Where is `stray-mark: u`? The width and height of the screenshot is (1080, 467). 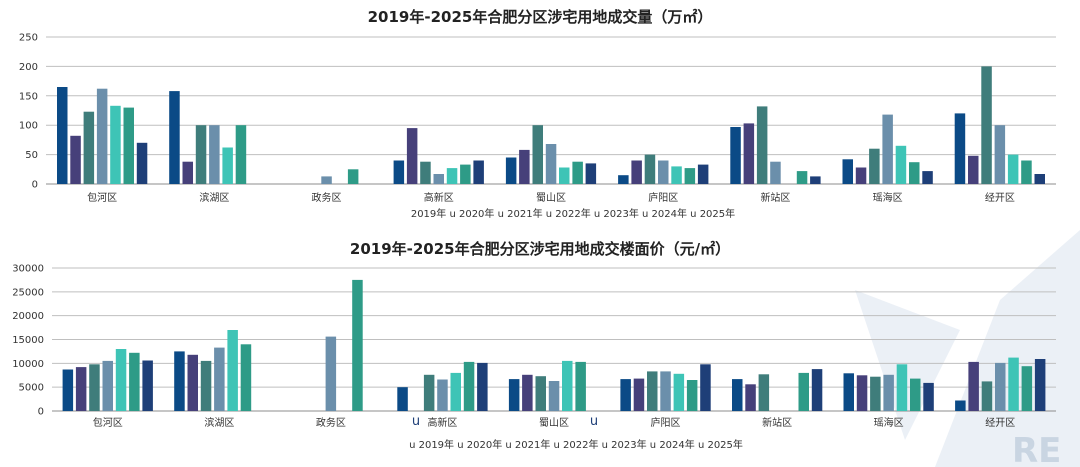
stray-mark: u is located at coordinates (416, 421).